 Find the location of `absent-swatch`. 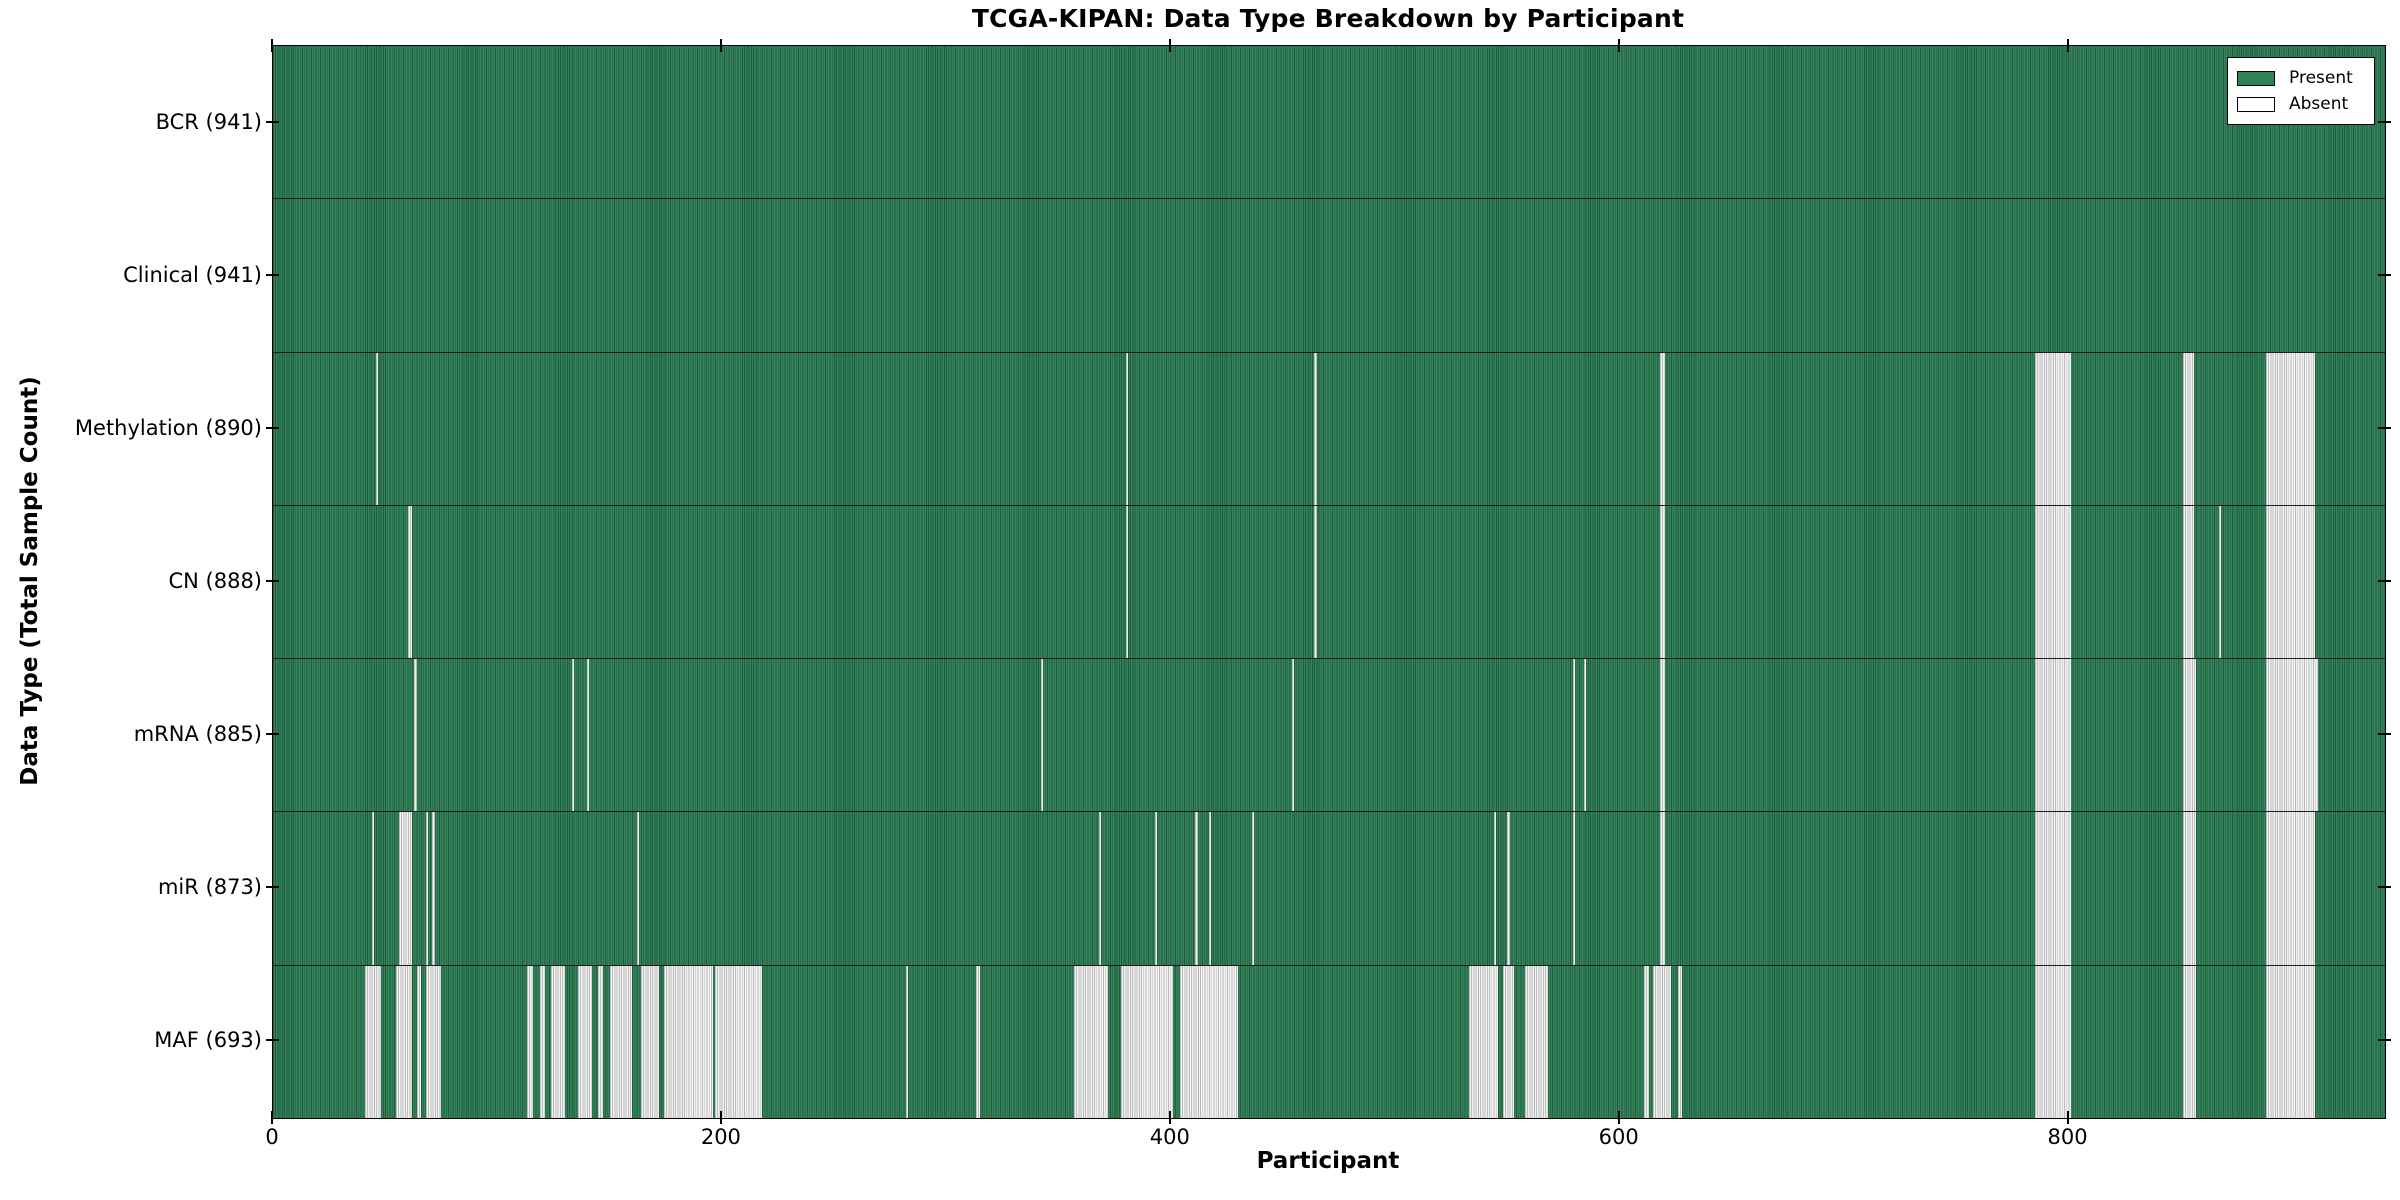

absent-swatch is located at coordinates (2256, 104).